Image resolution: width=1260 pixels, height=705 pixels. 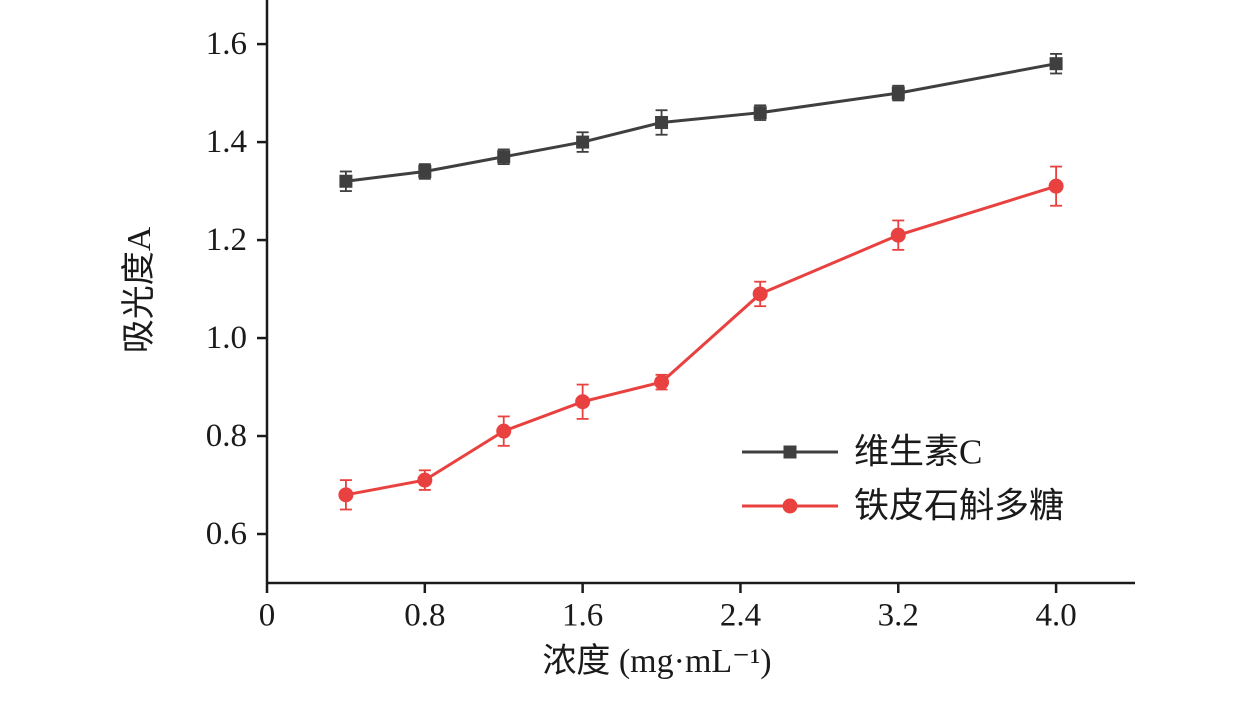 I want to click on y-tick-label: 1.0, so click(x=226, y=338).